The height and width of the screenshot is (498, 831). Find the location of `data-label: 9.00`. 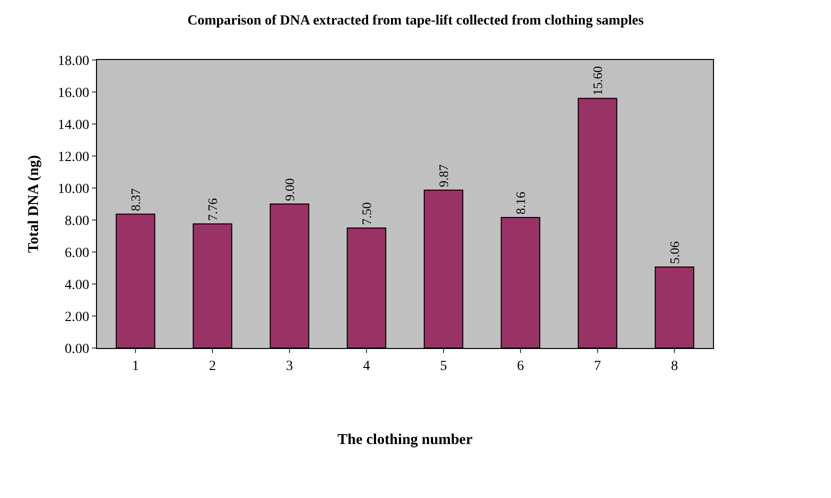

data-label: 9.00 is located at coordinates (289, 189).